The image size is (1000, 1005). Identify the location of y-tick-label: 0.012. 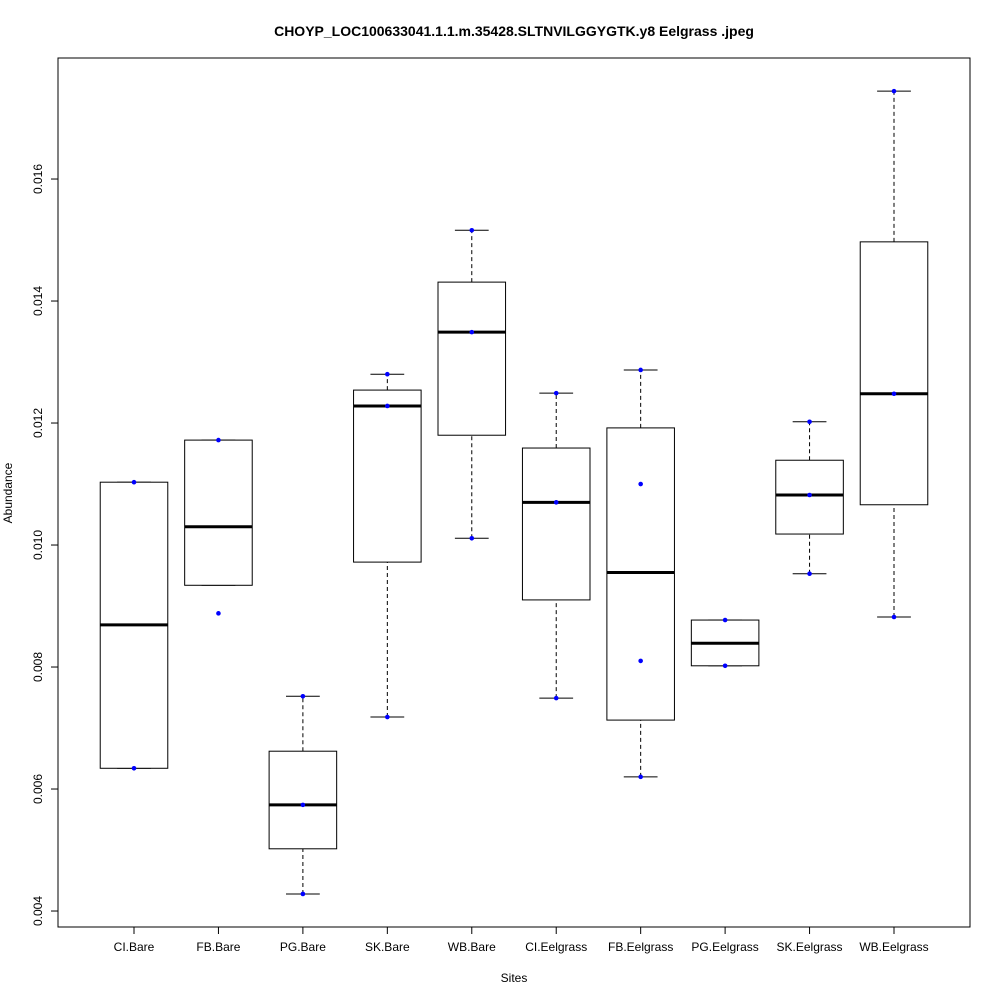
(38, 423).